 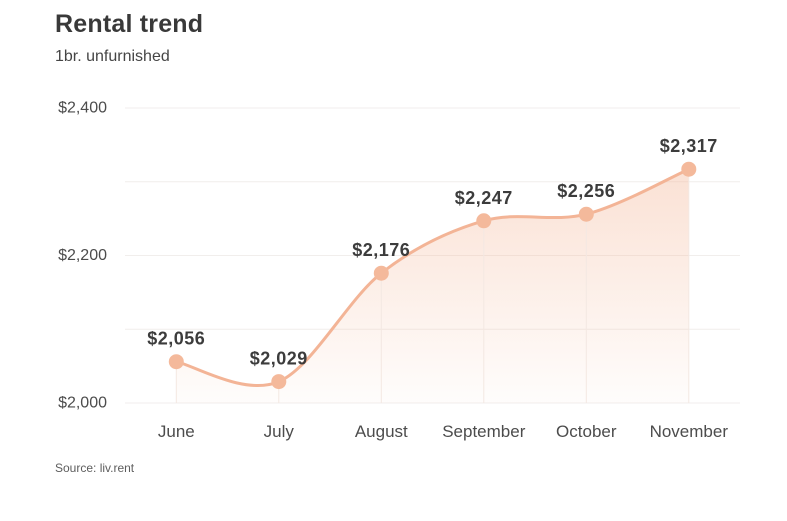 What do you see at coordinates (689, 431) in the screenshot?
I see `x-axis-month-label: November` at bounding box center [689, 431].